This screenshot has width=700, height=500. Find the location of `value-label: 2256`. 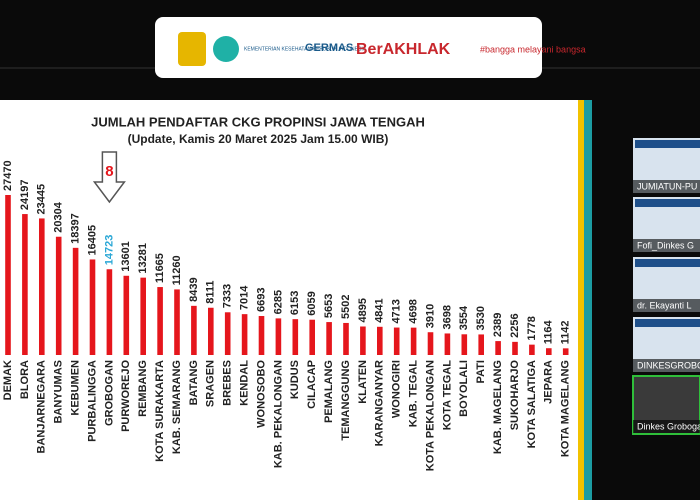

value-label: 2256 is located at coordinates (515, 325).